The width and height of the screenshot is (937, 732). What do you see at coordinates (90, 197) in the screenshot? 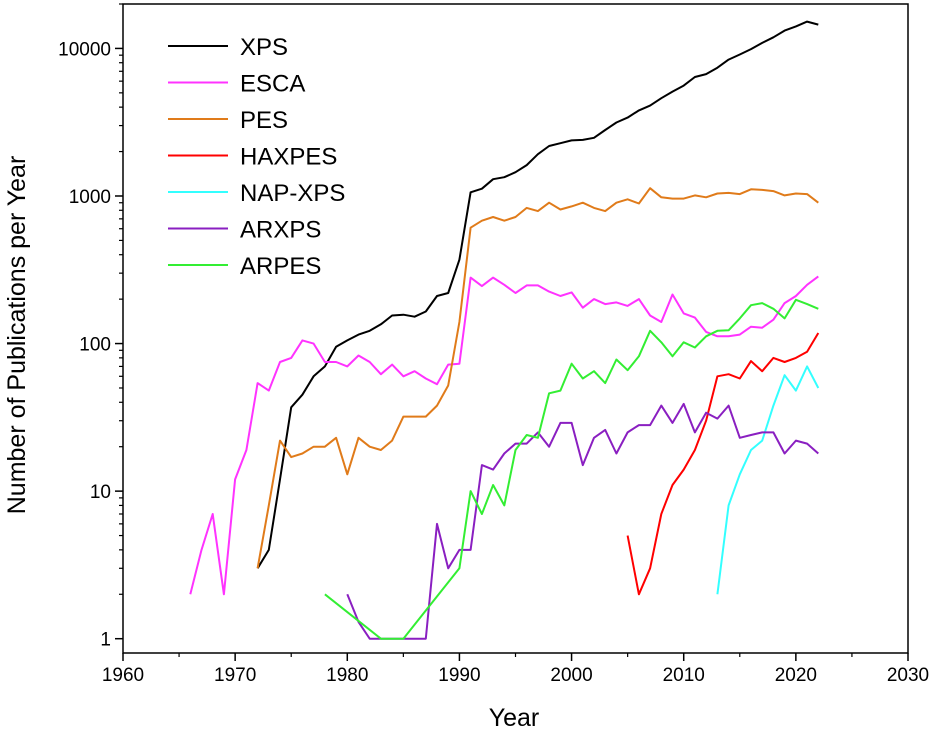
I see `y-tick-label: 1000` at bounding box center [90, 197].